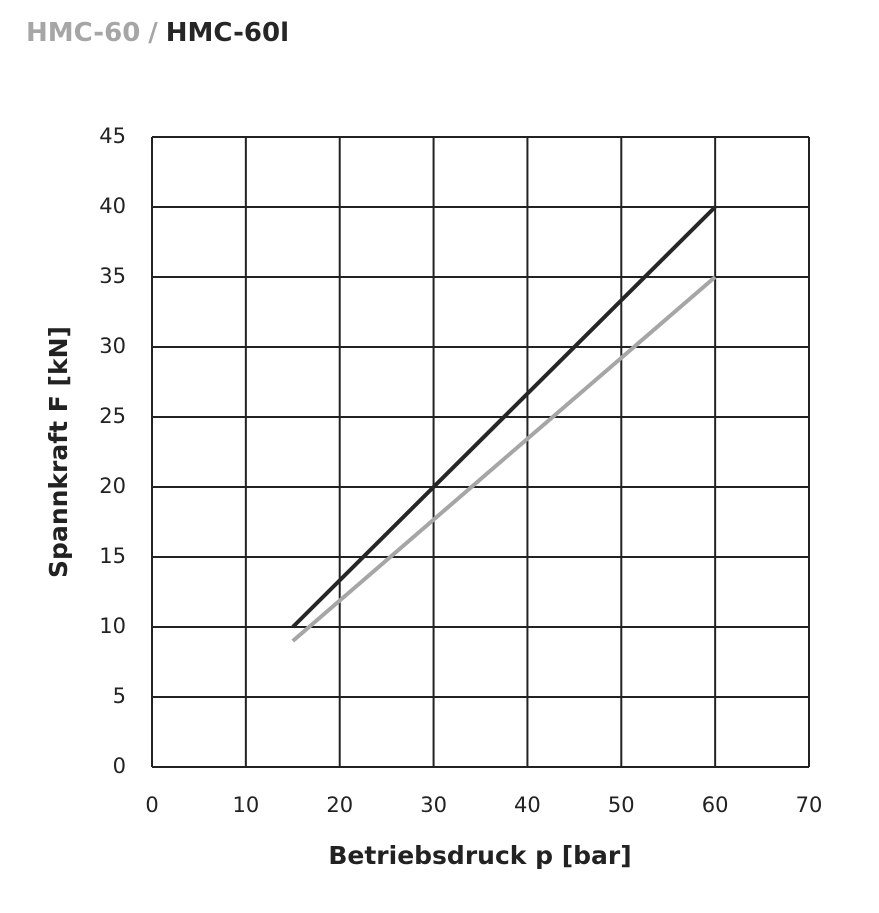 This screenshot has width=879, height=913. What do you see at coordinates (339, 805) in the screenshot?
I see `x-tick-label: 20` at bounding box center [339, 805].